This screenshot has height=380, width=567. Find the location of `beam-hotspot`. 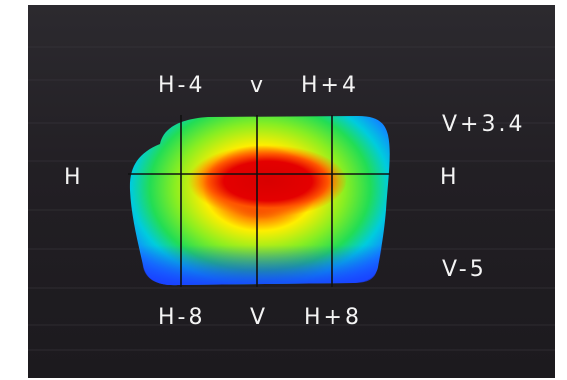

beam-hotspot is located at coordinates (266, 181).